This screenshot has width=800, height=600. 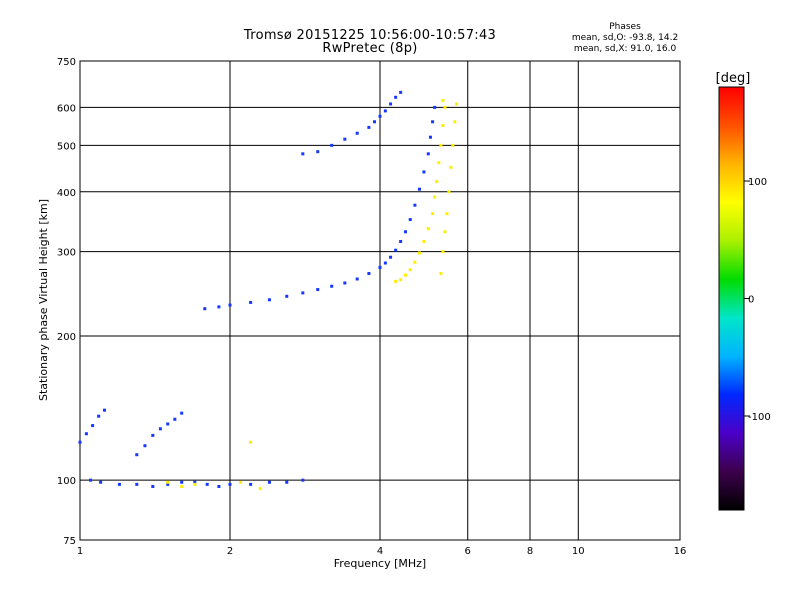 I want to click on x-axis-label: Frequency [MHz], so click(x=380, y=563).